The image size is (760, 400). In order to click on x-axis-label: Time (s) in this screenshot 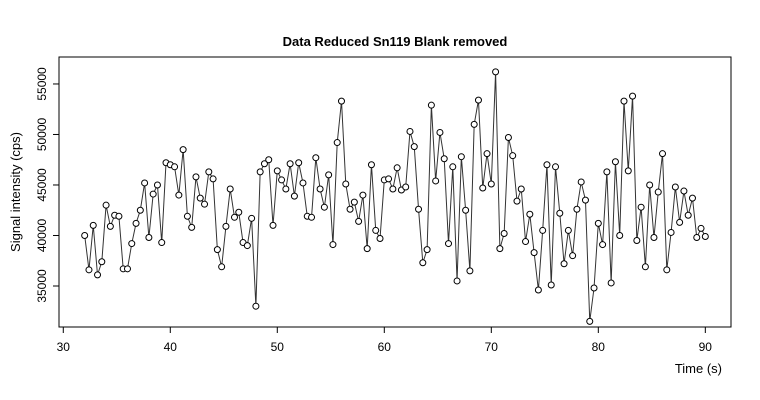, I will do `click(698, 368)`.